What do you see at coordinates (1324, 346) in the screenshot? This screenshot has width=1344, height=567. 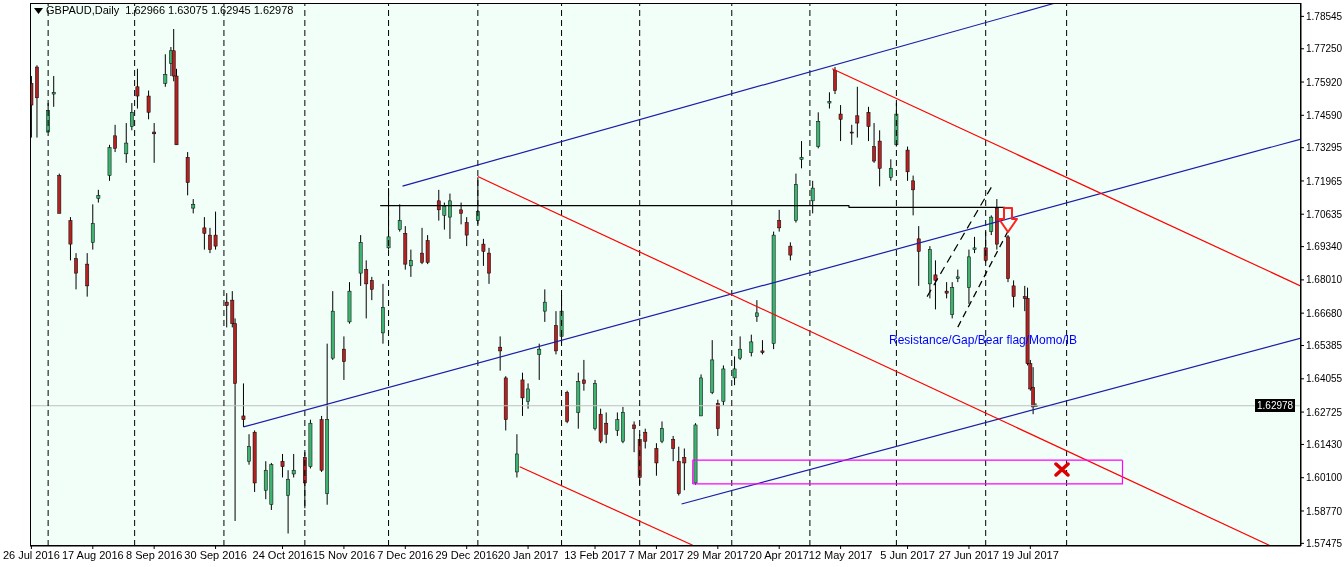 I see `y-tick-label: 1.65385` at bounding box center [1324, 346].